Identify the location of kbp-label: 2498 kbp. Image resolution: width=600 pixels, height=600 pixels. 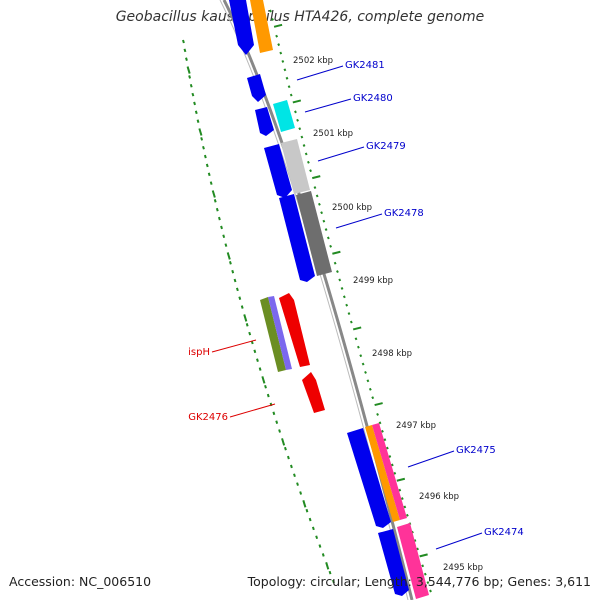
(392, 354).